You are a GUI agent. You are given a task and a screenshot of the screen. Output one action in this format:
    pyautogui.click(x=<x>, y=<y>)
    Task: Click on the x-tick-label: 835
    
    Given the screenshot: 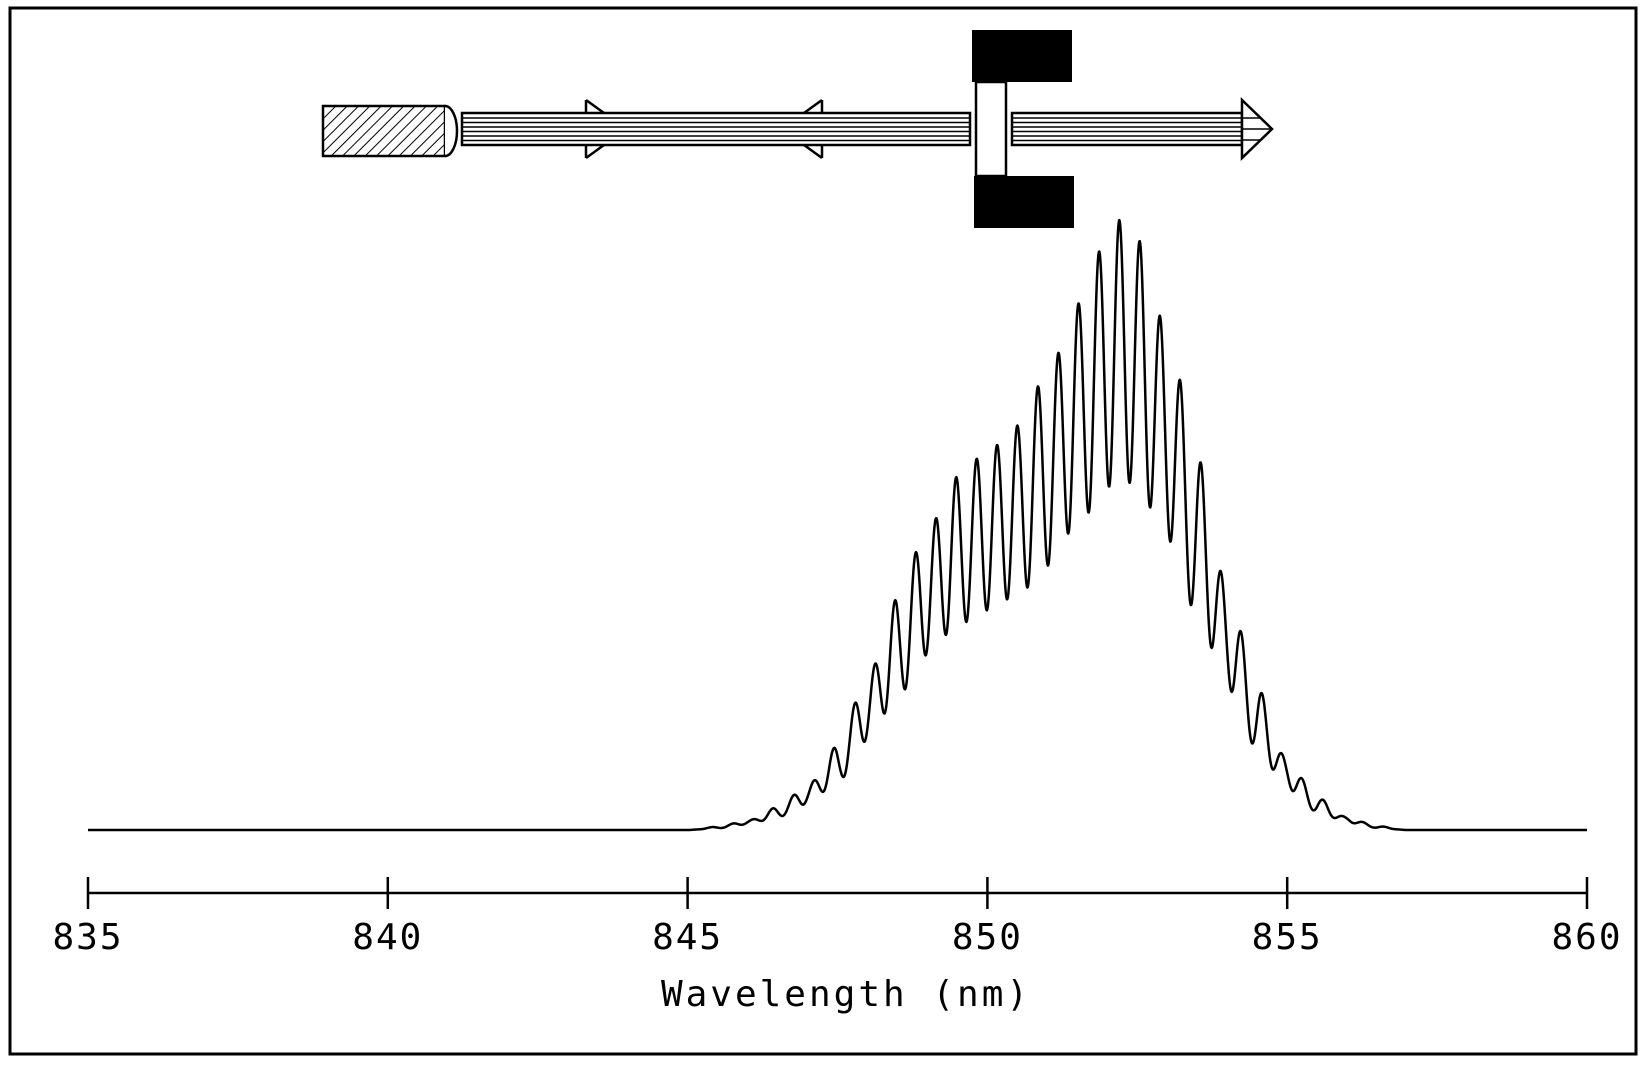 What is the action you would take?
    pyautogui.click(x=87, y=937)
    